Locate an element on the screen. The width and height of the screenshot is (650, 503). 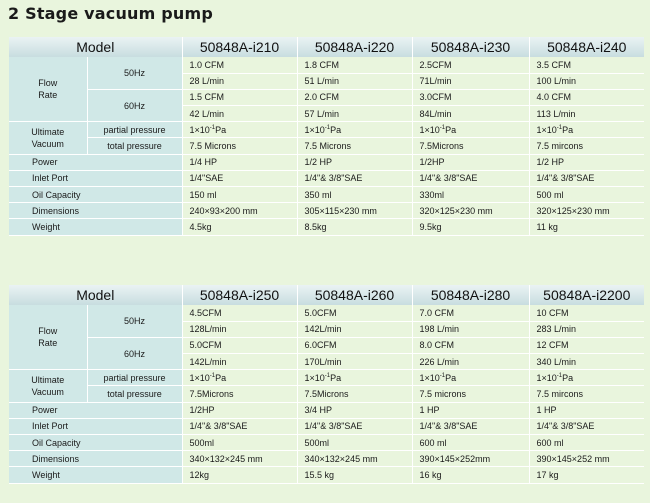
model-name: 50848A-i250 is located at coordinates (239, 295).